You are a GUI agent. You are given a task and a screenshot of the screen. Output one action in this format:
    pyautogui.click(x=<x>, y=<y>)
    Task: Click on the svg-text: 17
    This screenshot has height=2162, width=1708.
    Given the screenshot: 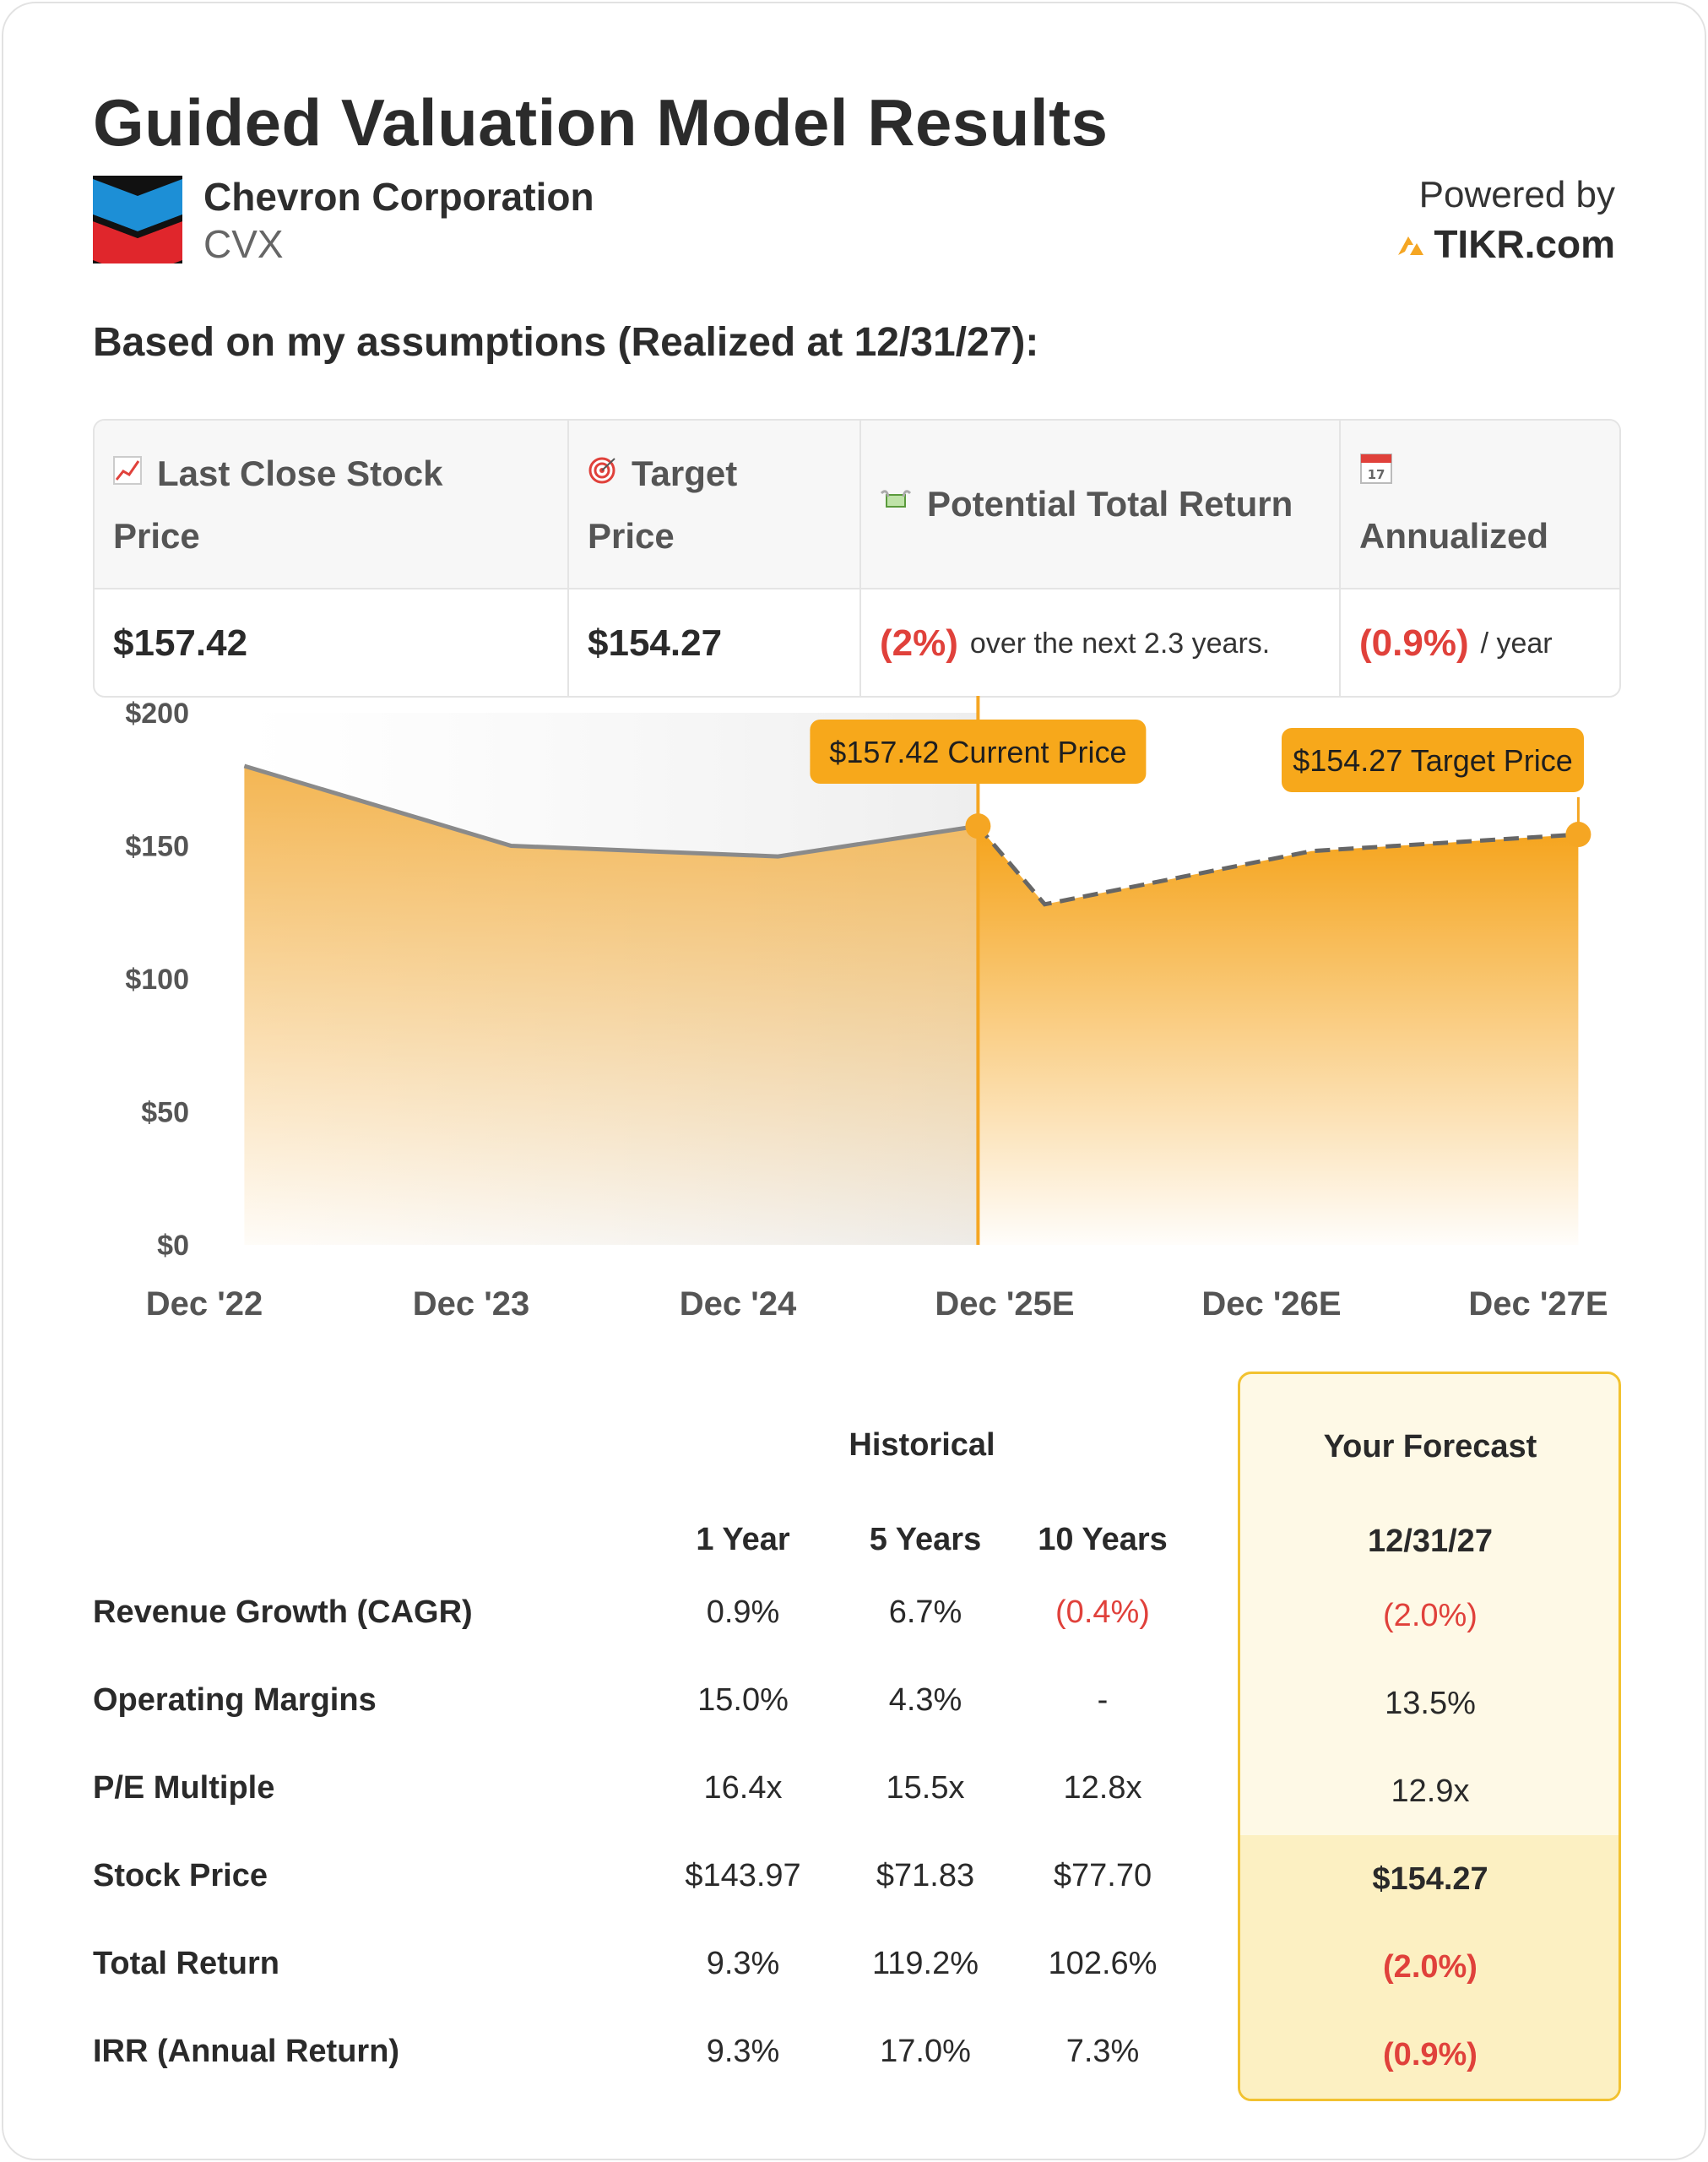 What is the action you would take?
    pyautogui.click(x=1376, y=474)
    